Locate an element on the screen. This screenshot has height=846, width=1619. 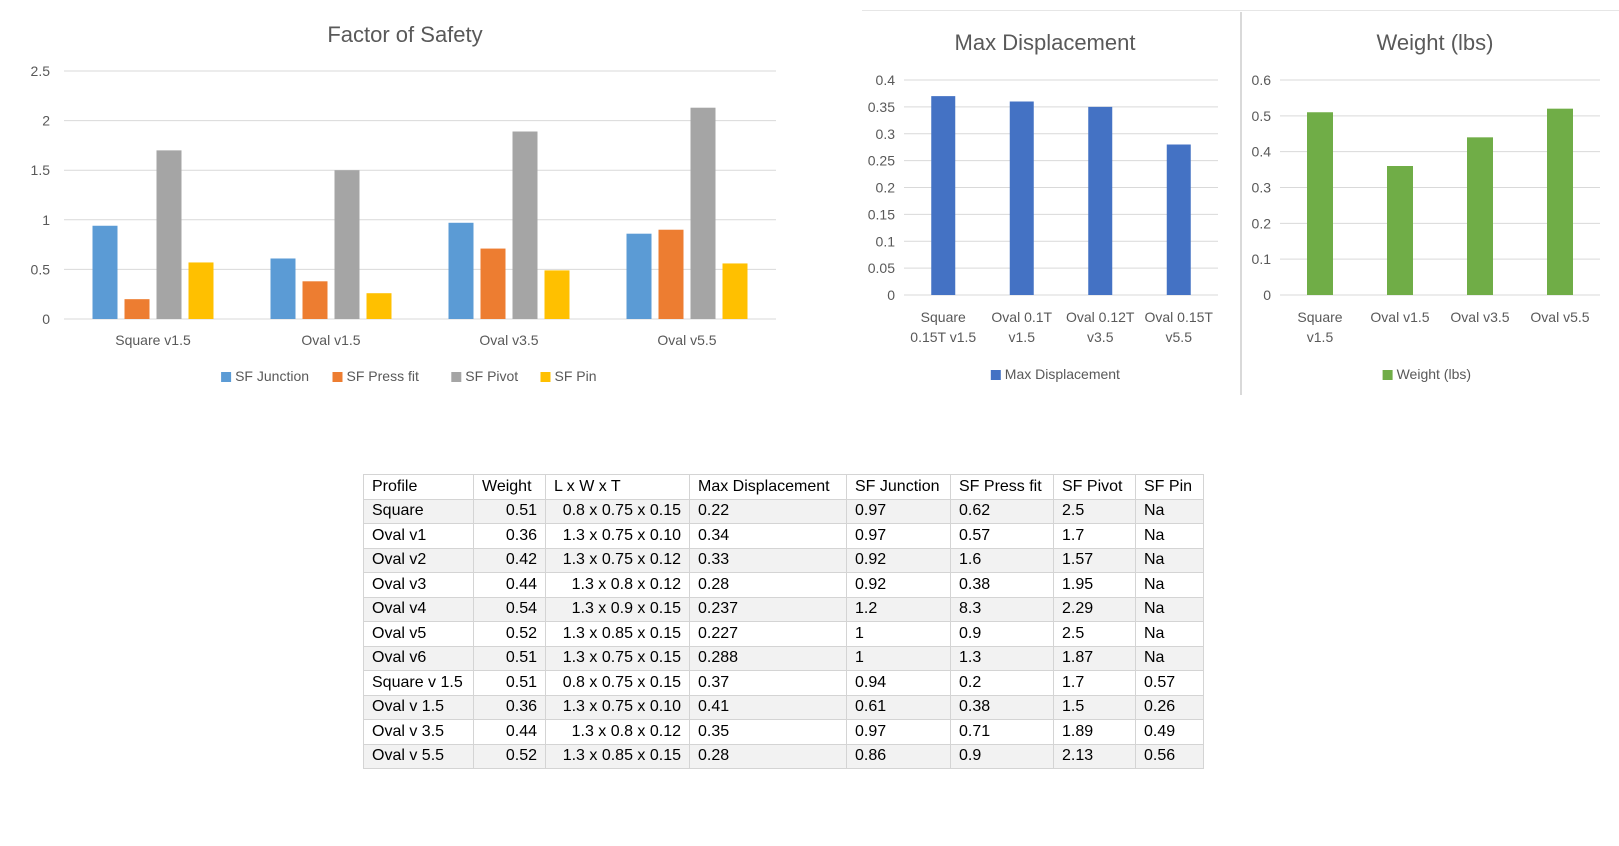
table-cell: 1.95 is located at coordinates (1094, 585).